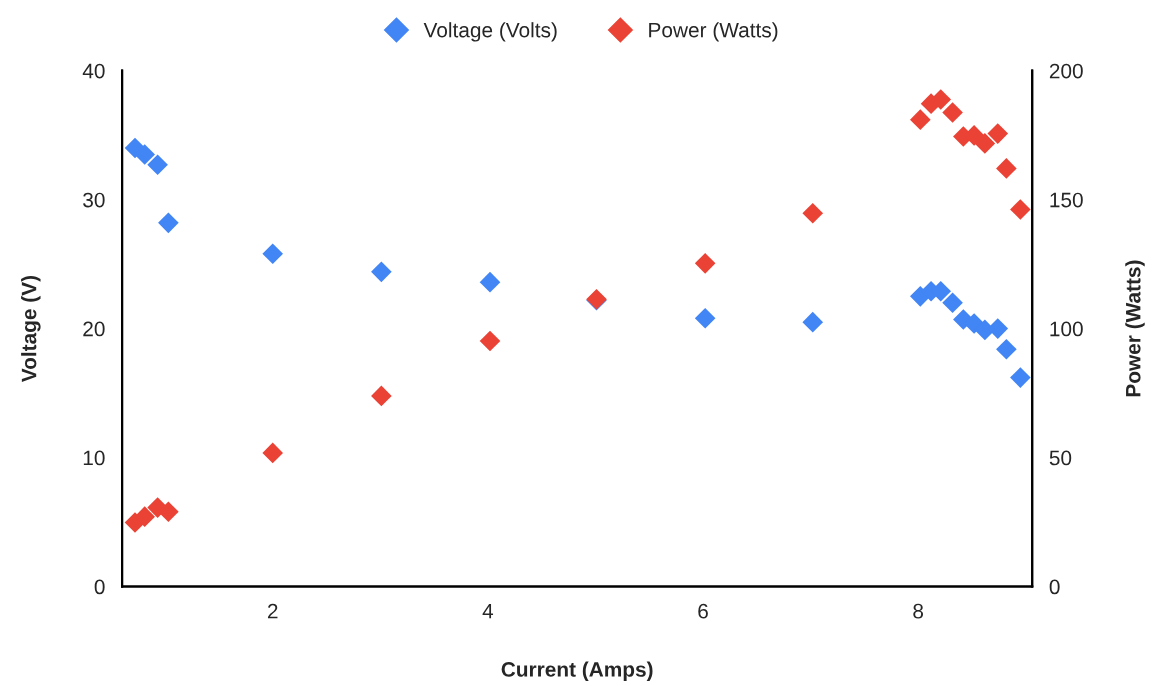 This screenshot has height=686, width=1152. Describe the element at coordinates (93, 71) in the screenshot. I see `y-tick-label: 40` at that location.